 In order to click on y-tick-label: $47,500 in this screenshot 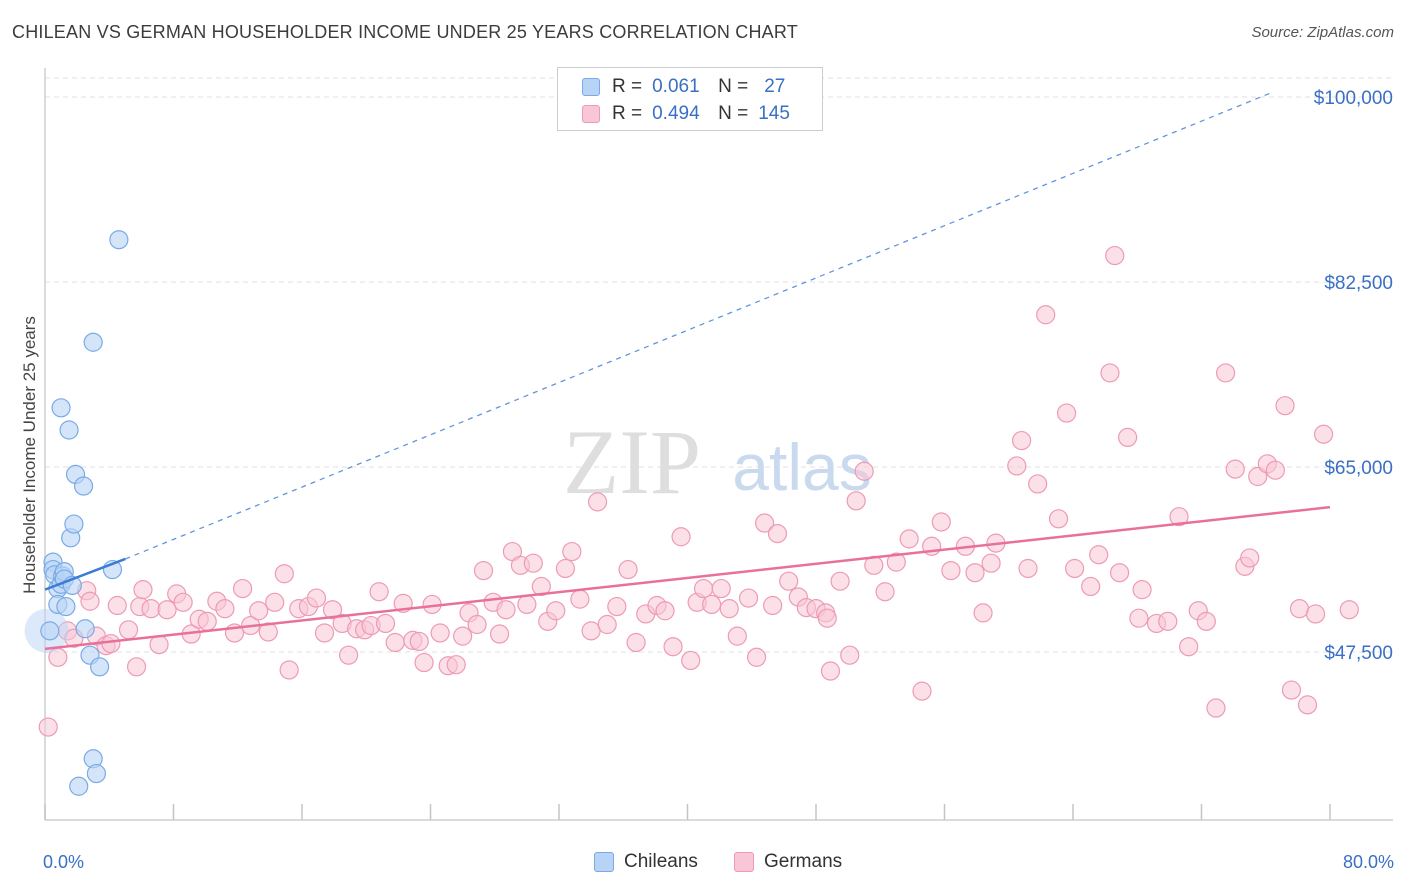, I will do `click(1358, 653)`.